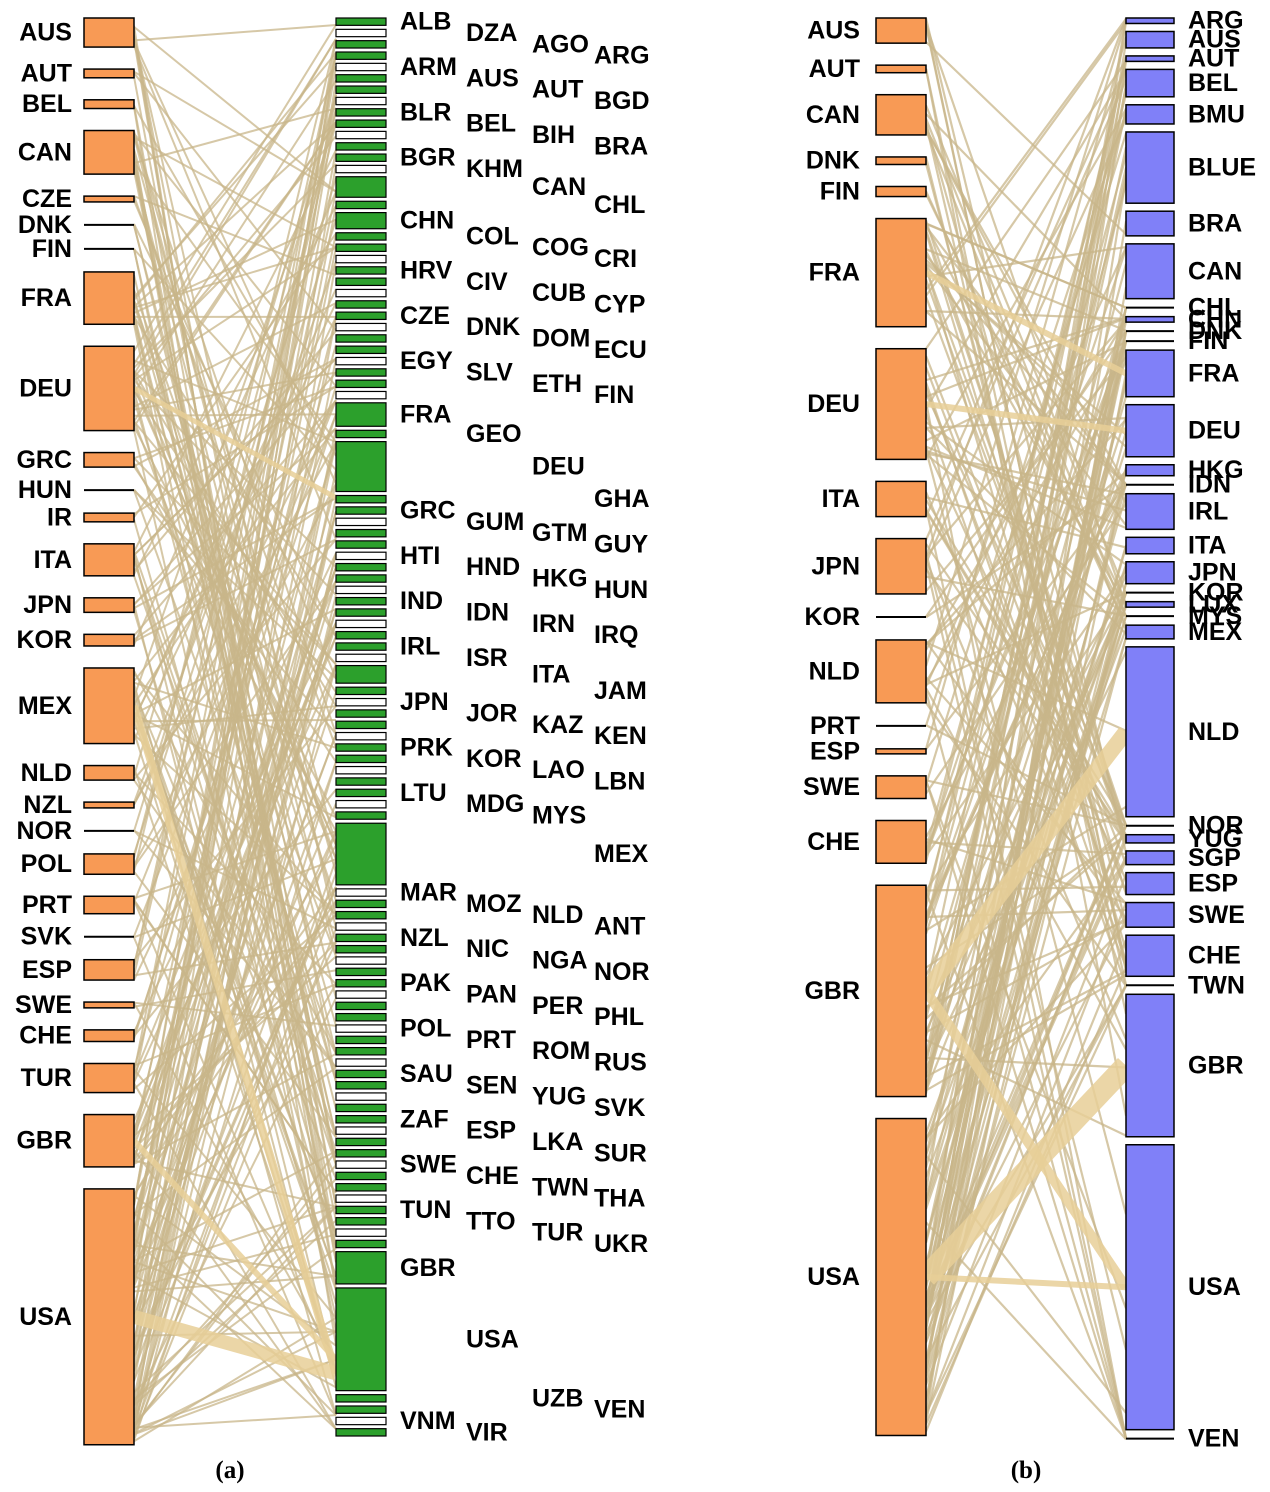 This screenshot has width=1270, height=1492. Describe the element at coordinates (619, 304) in the screenshot. I see `target-label: CYP` at that location.